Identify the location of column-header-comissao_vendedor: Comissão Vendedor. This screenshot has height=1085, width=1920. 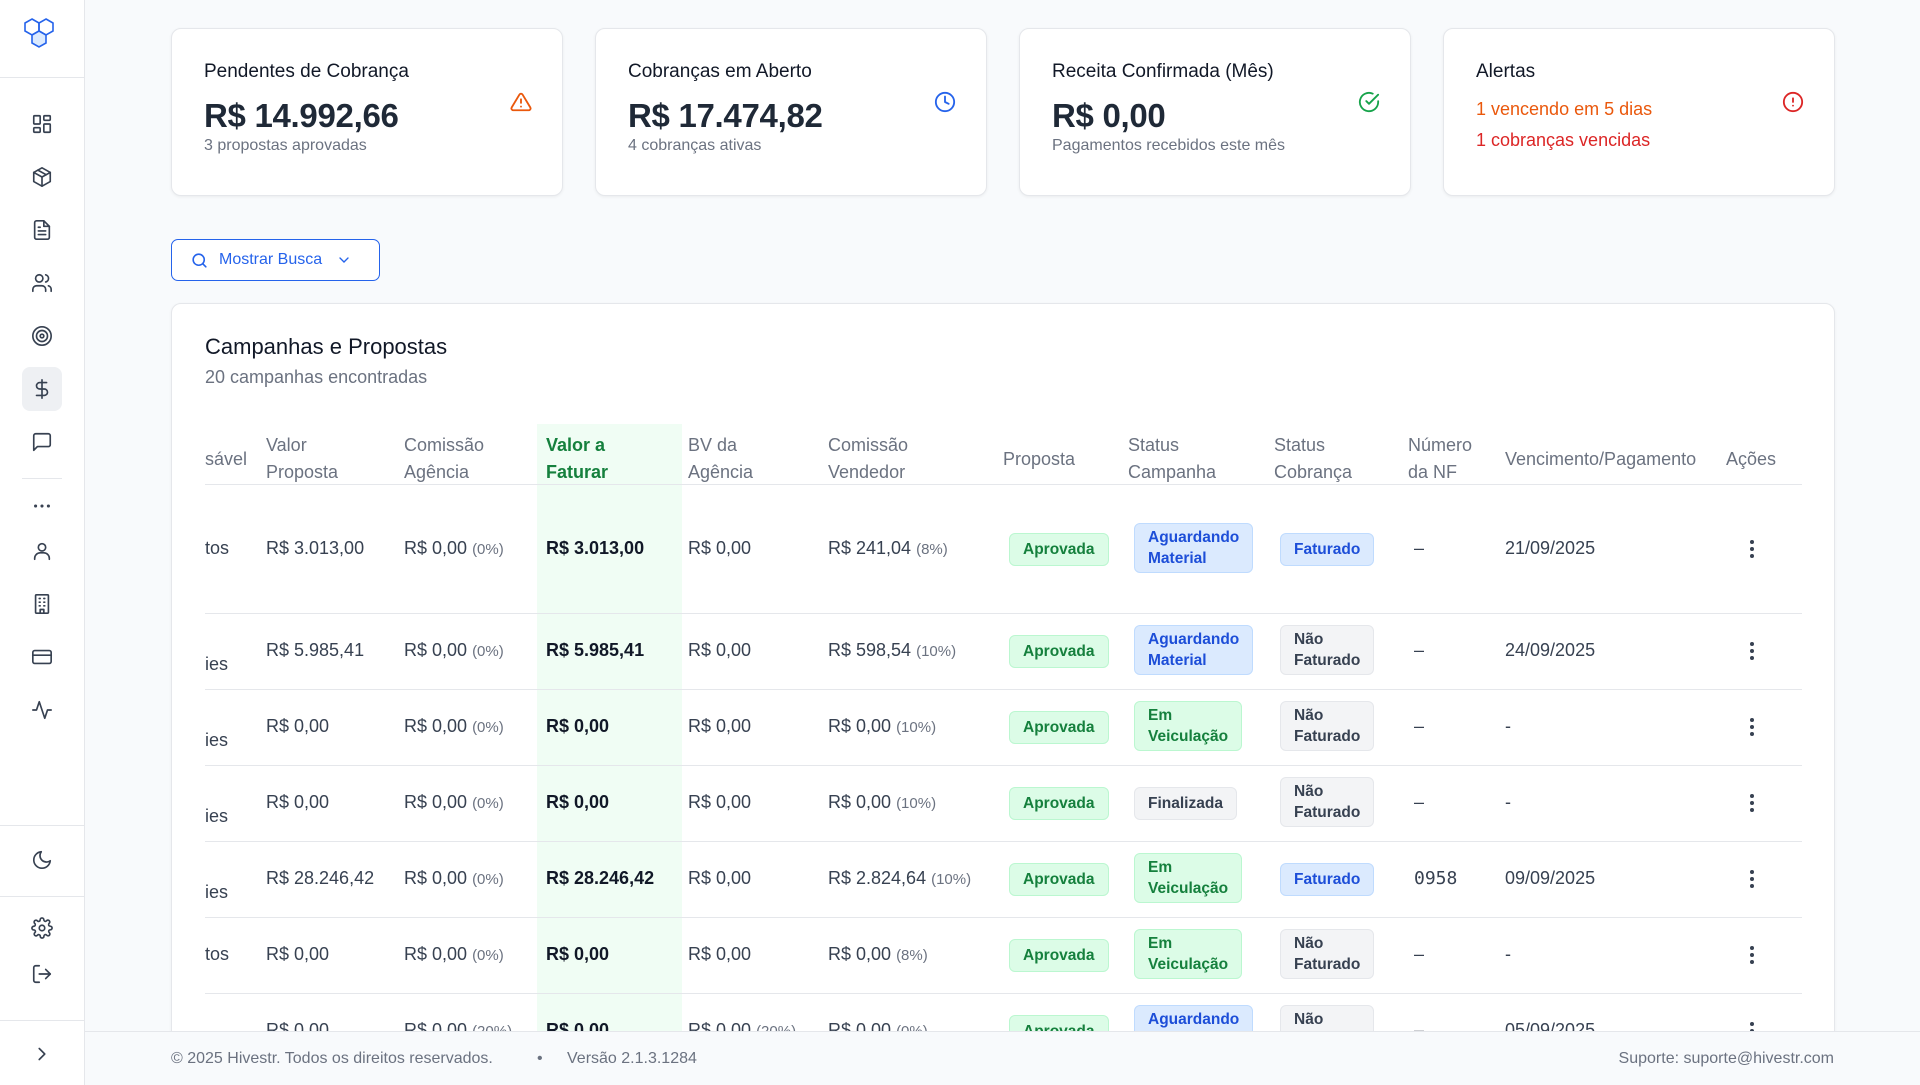
(868, 459).